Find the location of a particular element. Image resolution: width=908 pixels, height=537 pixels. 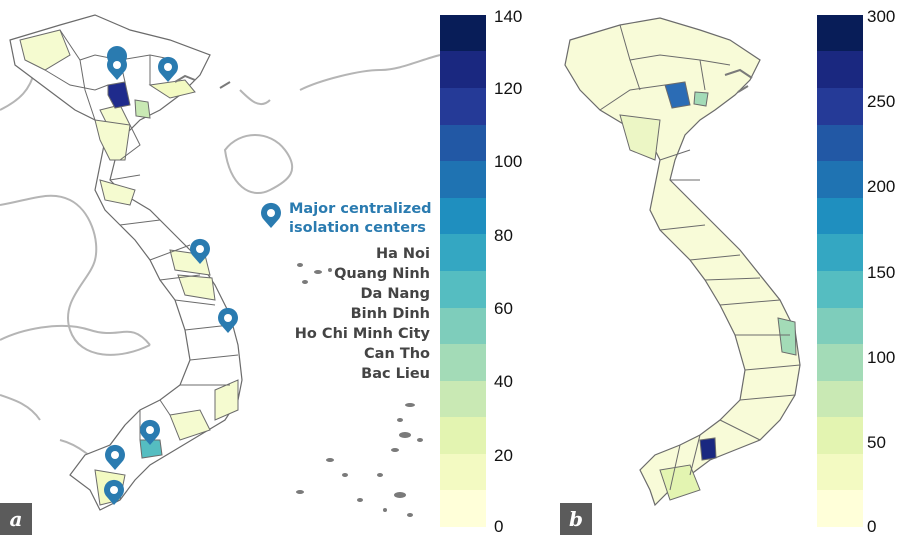

pin-bac-lieu is located at coordinates (114, 492).